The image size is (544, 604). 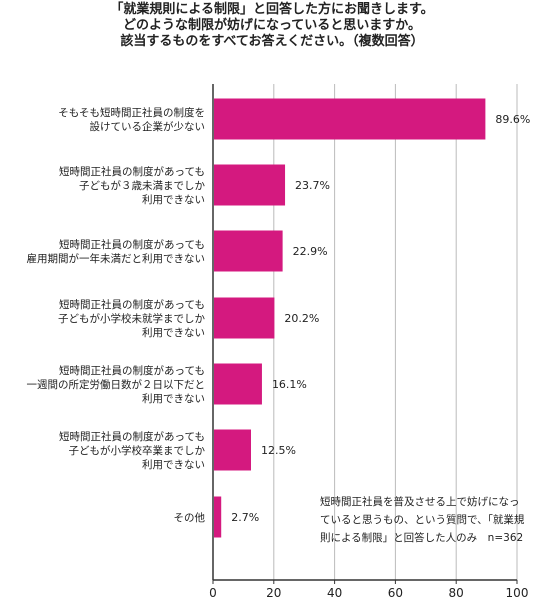 What do you see at coordinates (420, 502) in the screenshot?
I see `sample-note-line-1: 短時間正社員を普及させる上で妨げになっ` at bounding box center [420, 502].